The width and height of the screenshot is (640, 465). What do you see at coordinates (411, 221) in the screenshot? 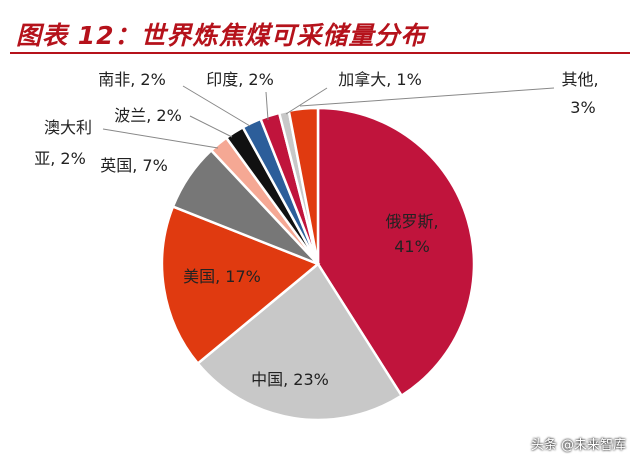
I see `slice-label-0: 俄罗斯,` at bounding box center [411, 221].